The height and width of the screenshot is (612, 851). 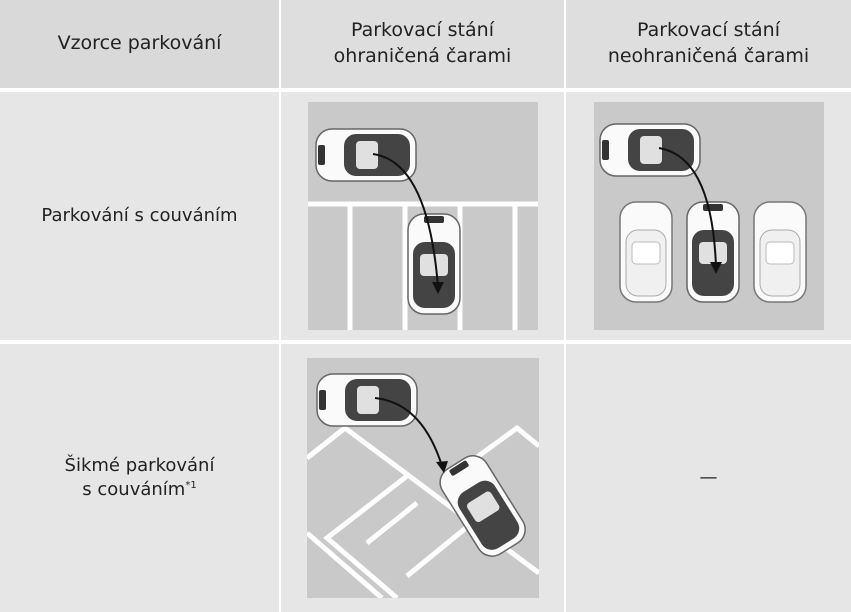 I want to click on pattern-line: s couváním, so click(x=134, y=489).